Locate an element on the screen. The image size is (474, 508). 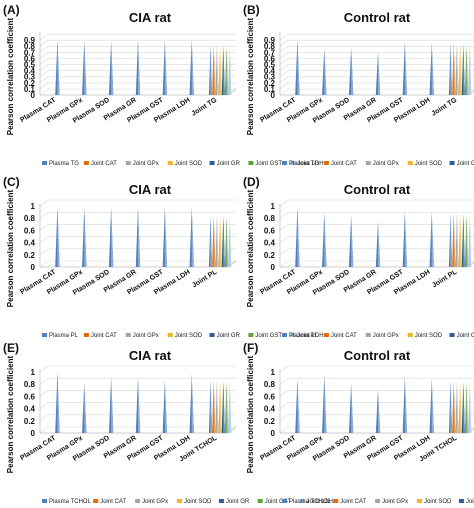
panel-label: (A) is located at coordinates (11, 10).